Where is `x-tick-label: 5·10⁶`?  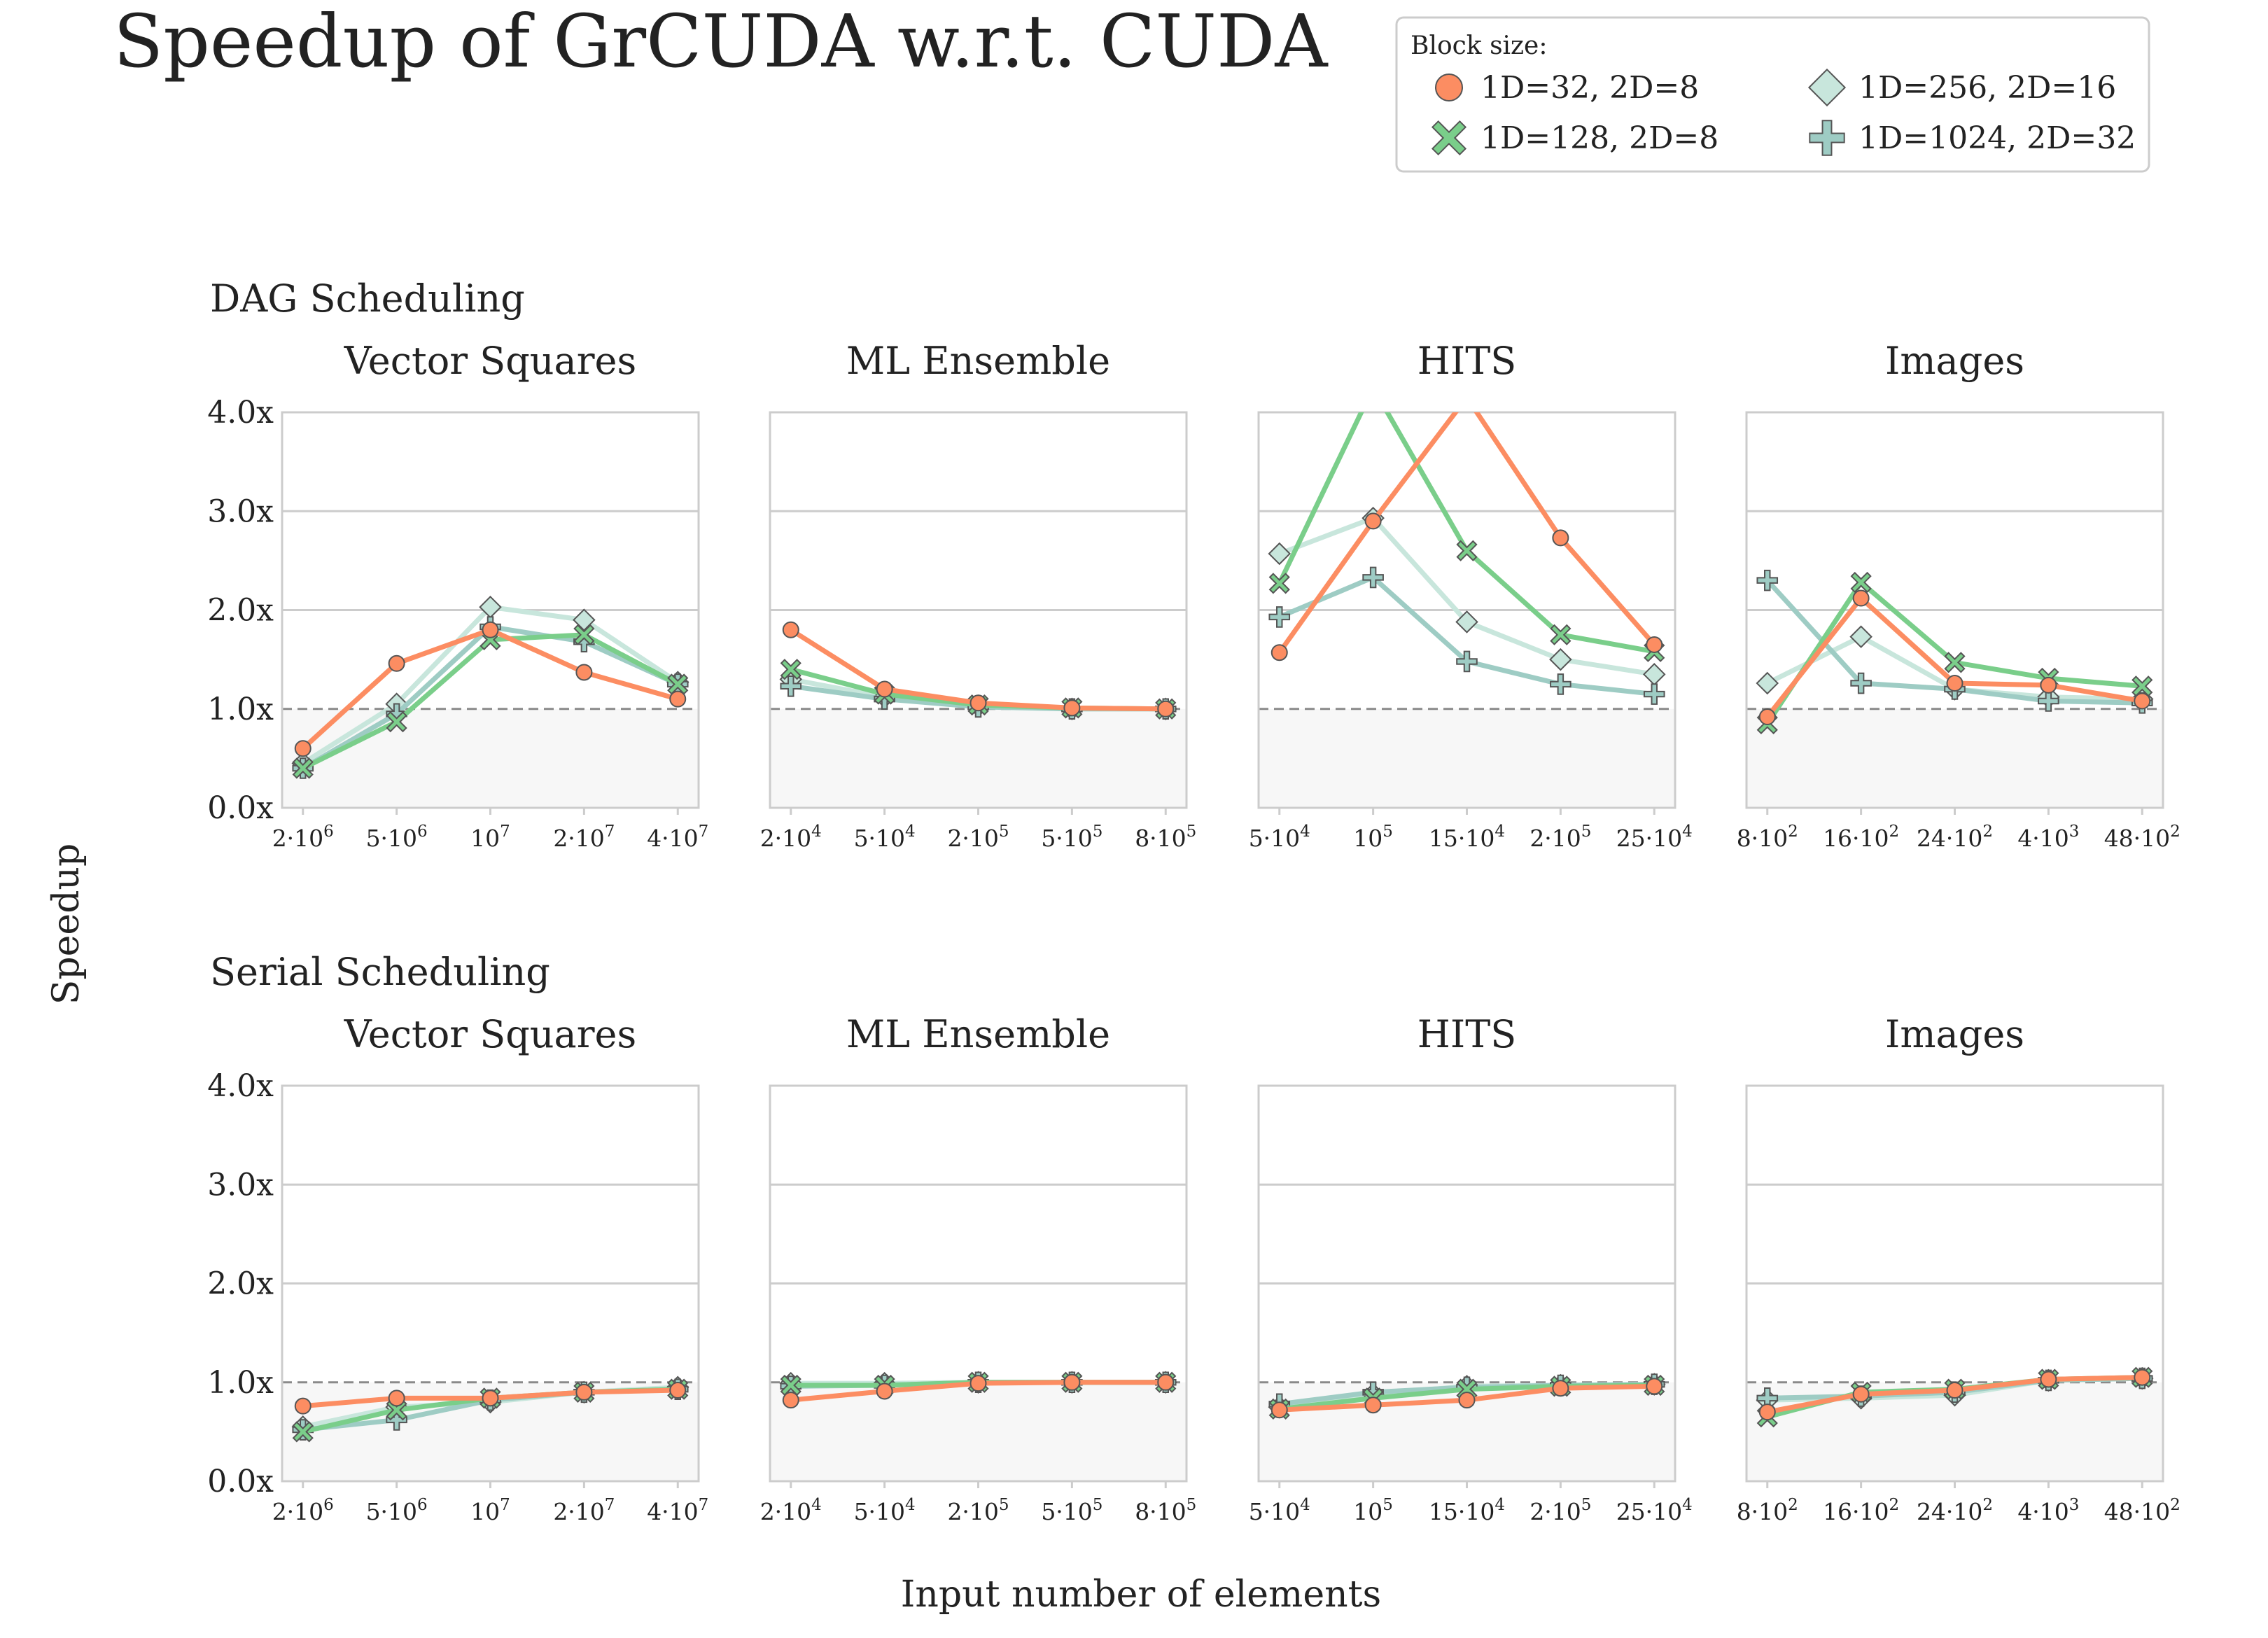
x-tick-label: 5·10⁶ is located at coordinates (397, 837).